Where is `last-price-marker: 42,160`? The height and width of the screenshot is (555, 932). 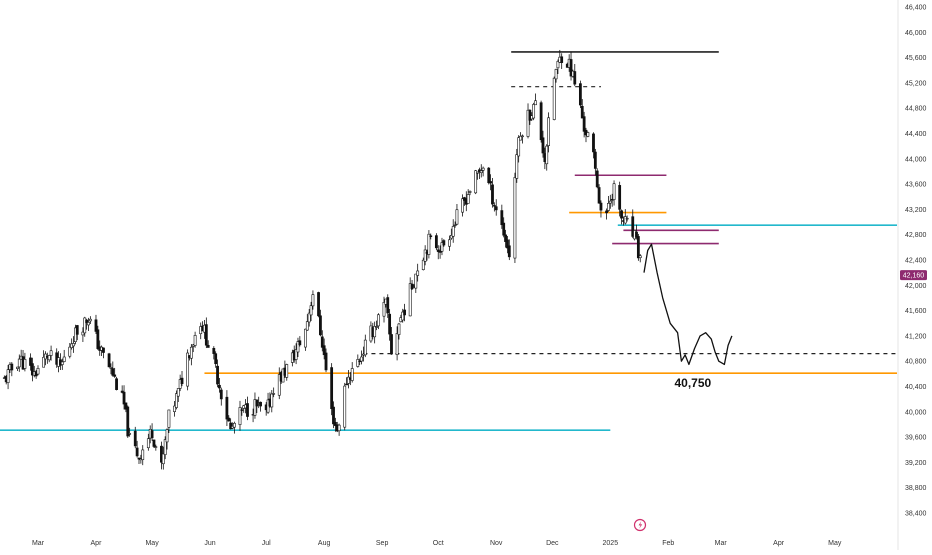 last-price-marker: 42,160 is located at coordinates (913, 275).